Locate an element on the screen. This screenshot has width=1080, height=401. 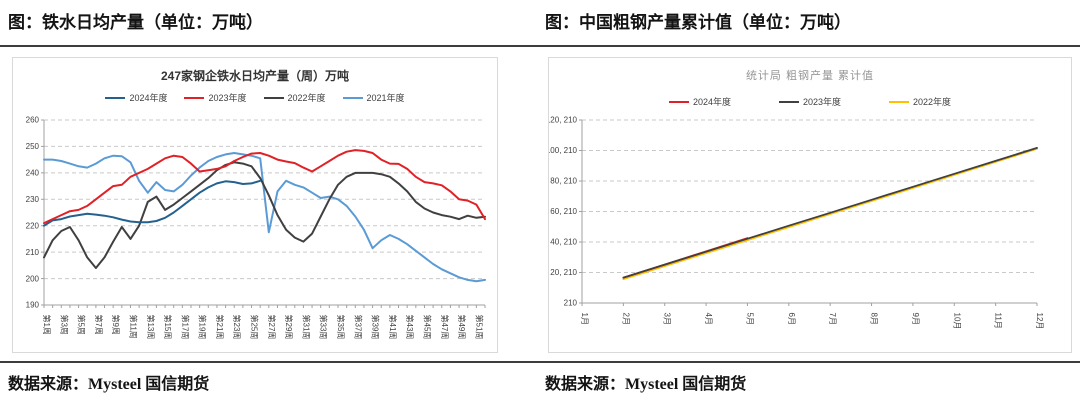
x-tick-label: 第37周 is located at coordinates (358, 327).